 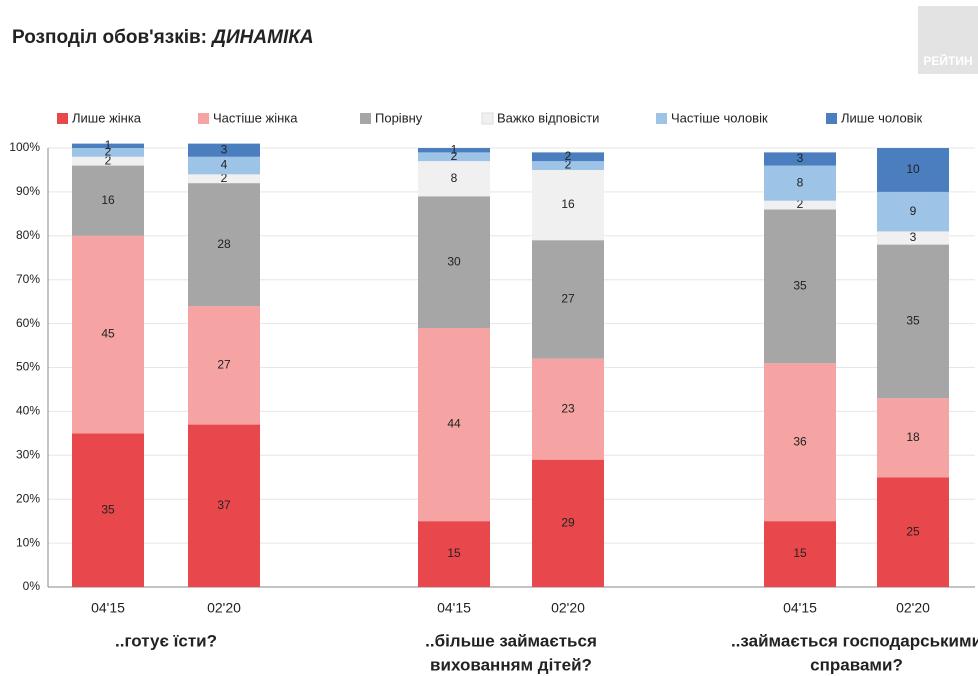 What do you see at coordinates (255, 117) in the screenshot?
I see `legend-label: Частіше жінка` at bounding box center [255, 117].